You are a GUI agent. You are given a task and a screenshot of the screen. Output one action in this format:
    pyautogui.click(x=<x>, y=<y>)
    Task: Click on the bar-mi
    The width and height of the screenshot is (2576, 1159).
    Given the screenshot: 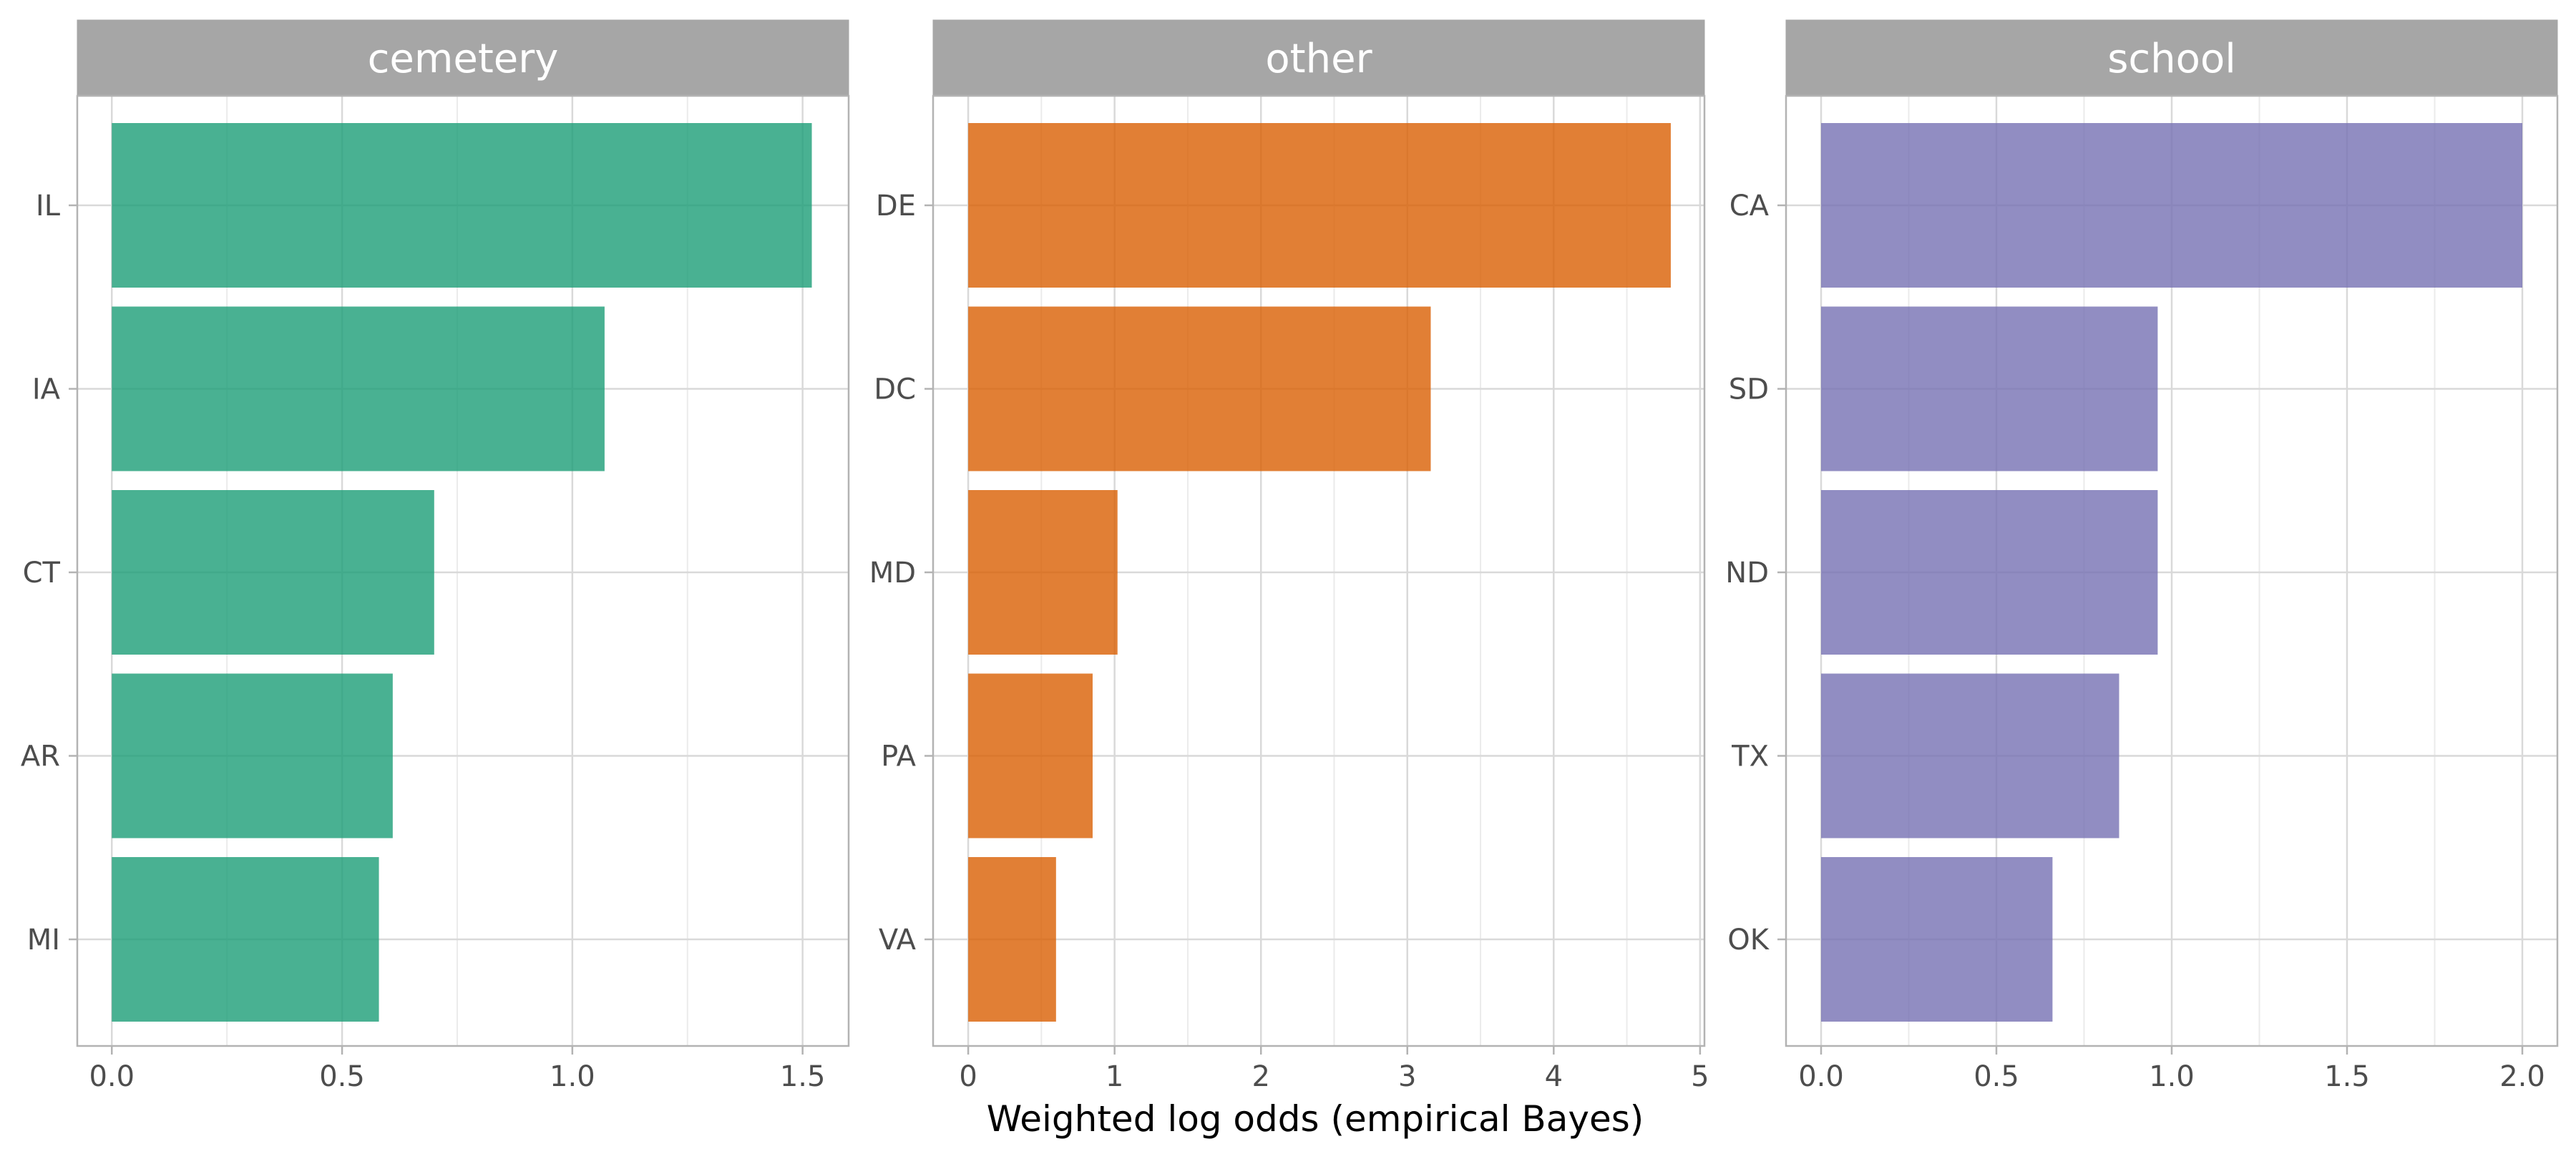 What is the action you would take?
    pyautogui.click(x=245, y=939)
    